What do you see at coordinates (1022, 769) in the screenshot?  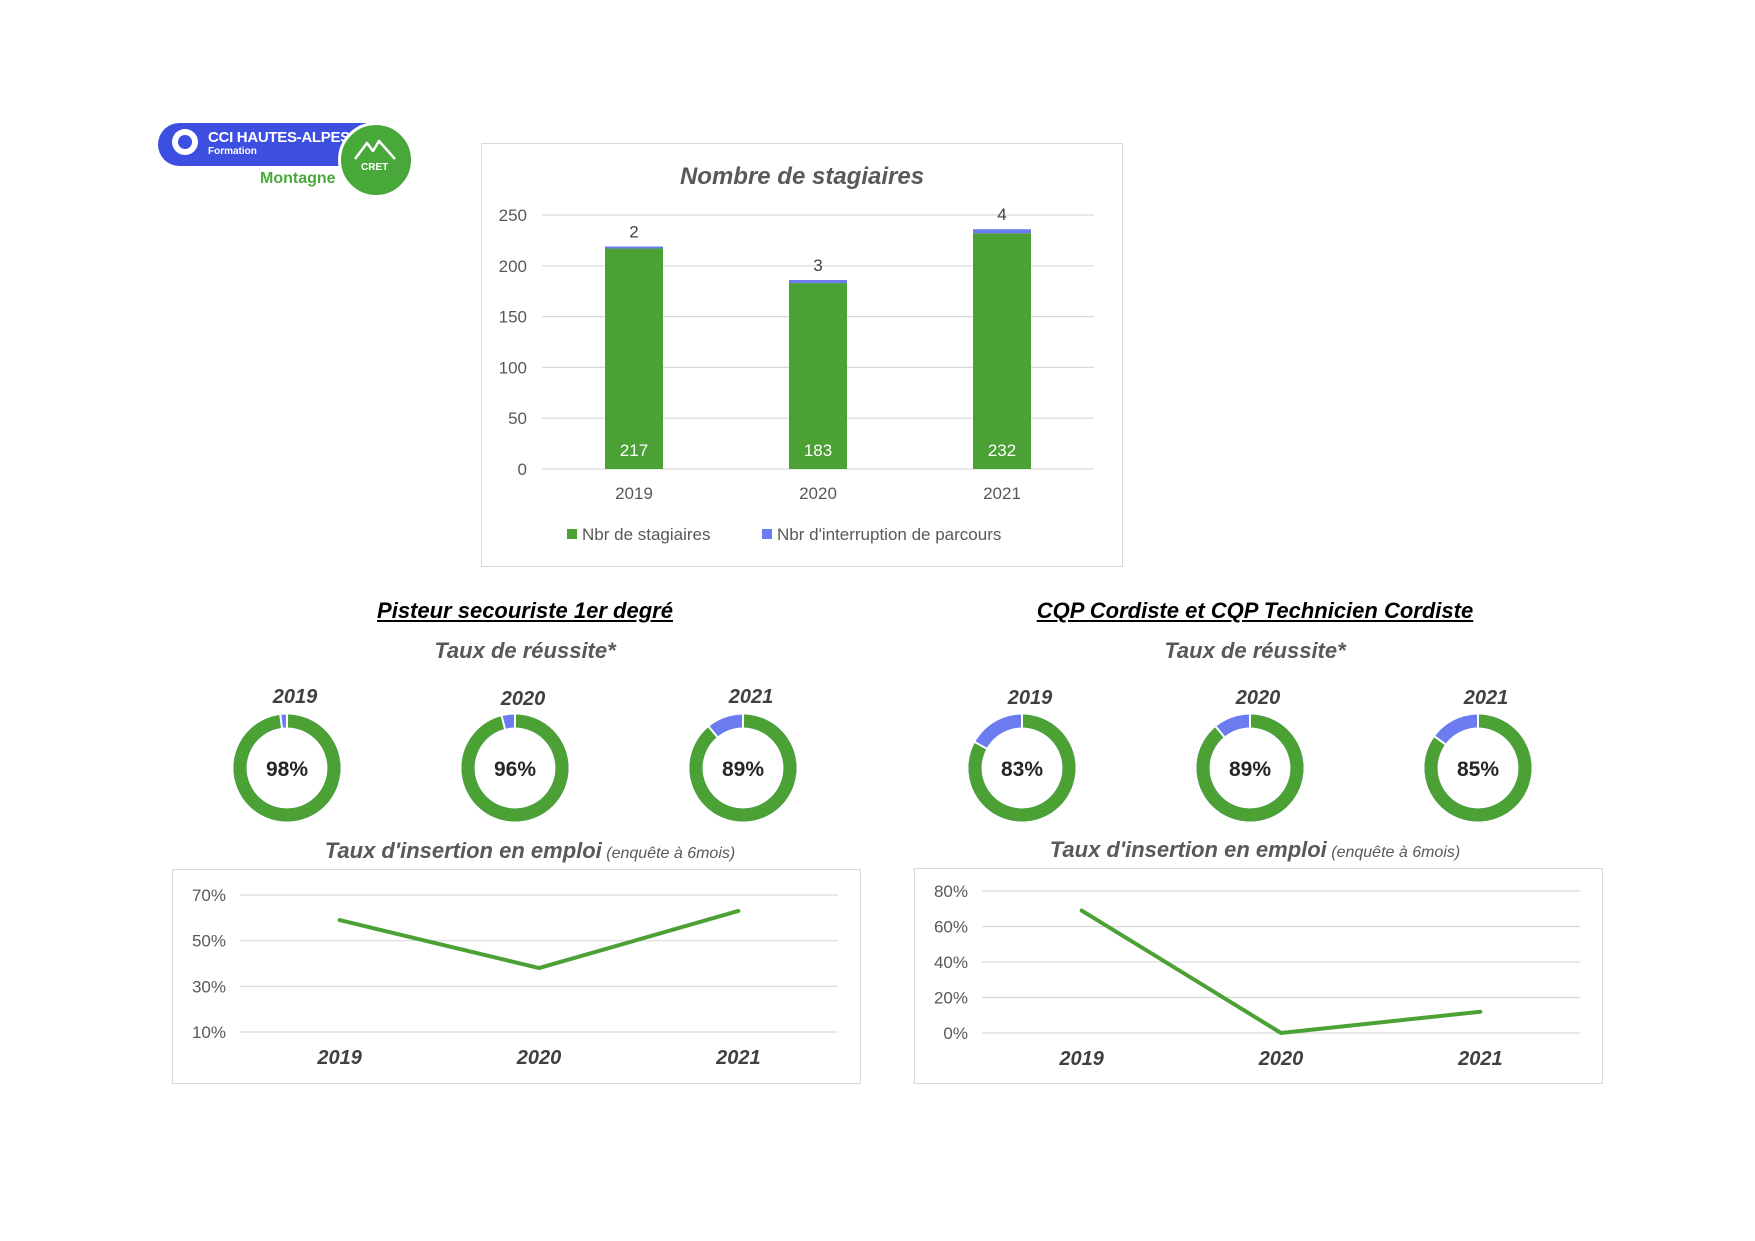 I see `donut-label: 83%` at bounding box center [1022, 769].